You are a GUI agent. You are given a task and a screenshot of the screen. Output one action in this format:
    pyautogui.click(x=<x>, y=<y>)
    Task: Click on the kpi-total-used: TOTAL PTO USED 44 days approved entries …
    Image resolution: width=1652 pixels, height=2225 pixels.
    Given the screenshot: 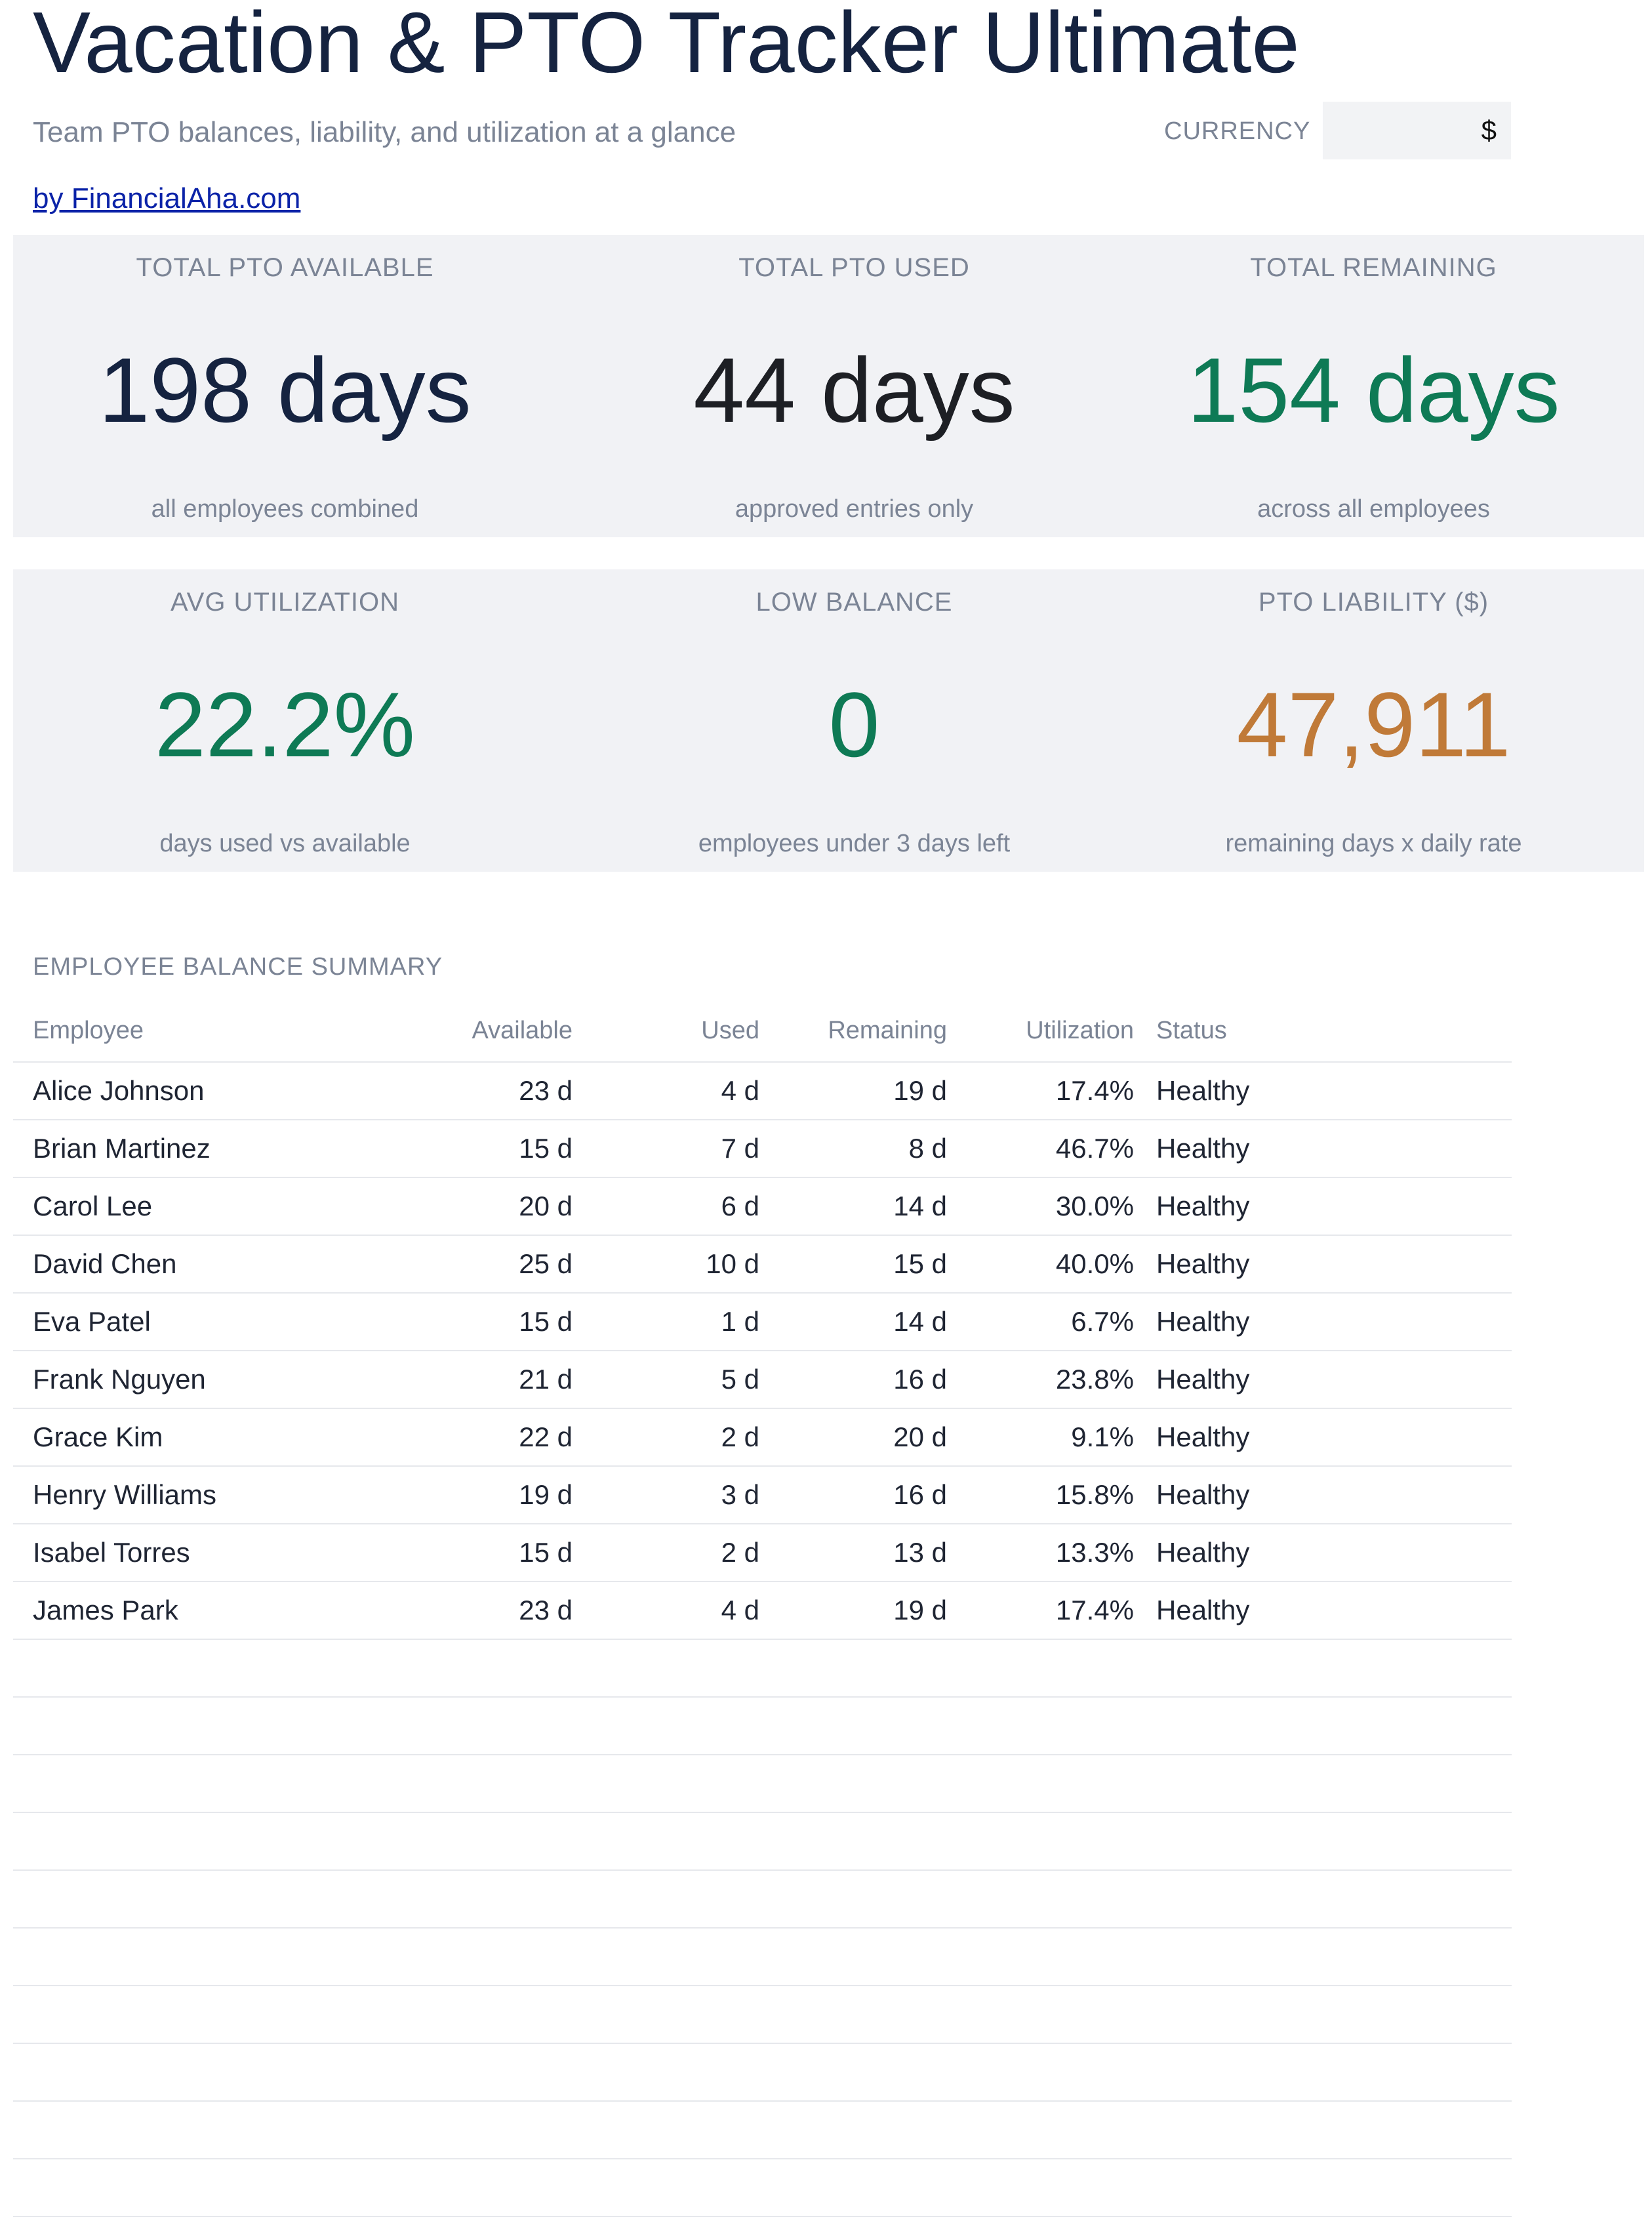 What is the action you would take?
    pyautogui.click(x=854, y=386)
    